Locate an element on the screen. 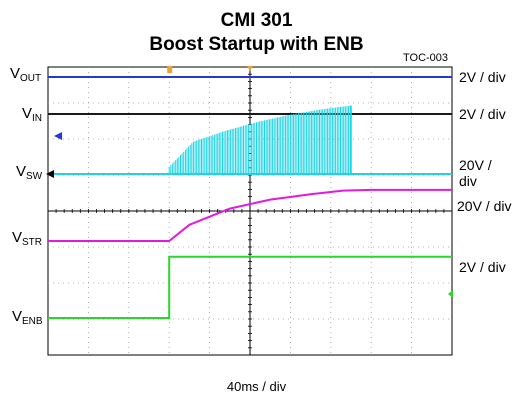  scale-vsw: 20V / div is located at coordinates (475, 173).